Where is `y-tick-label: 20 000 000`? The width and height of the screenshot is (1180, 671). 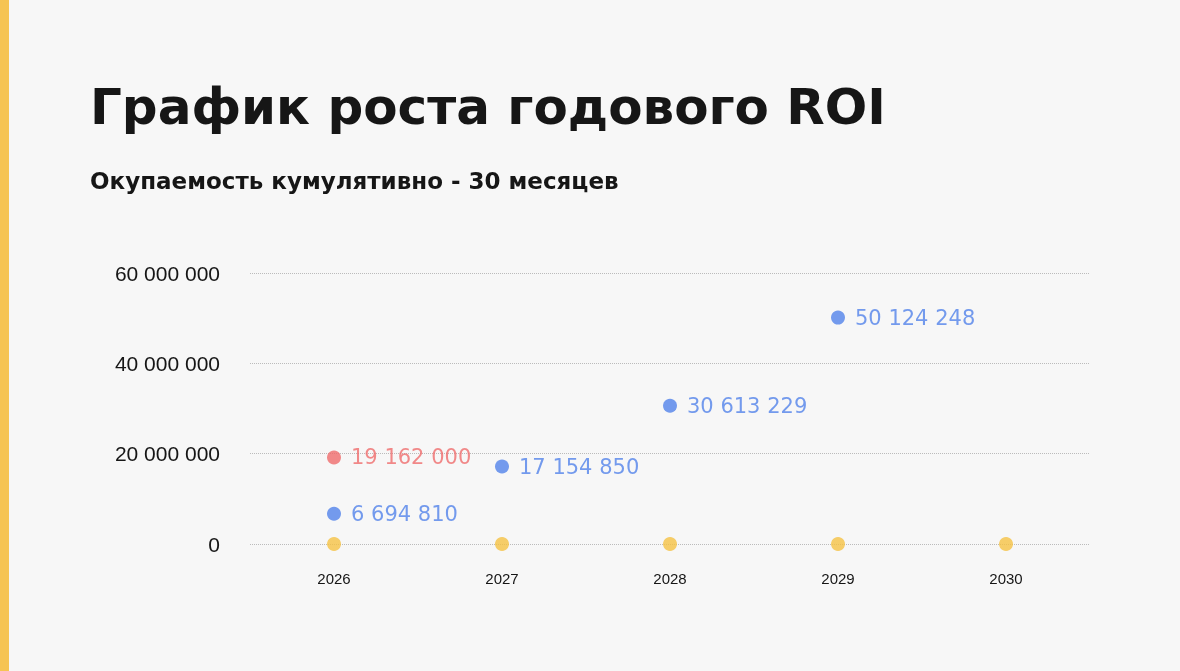 y-tick-label: 20 000 000 is located at coordinates (167, 454).